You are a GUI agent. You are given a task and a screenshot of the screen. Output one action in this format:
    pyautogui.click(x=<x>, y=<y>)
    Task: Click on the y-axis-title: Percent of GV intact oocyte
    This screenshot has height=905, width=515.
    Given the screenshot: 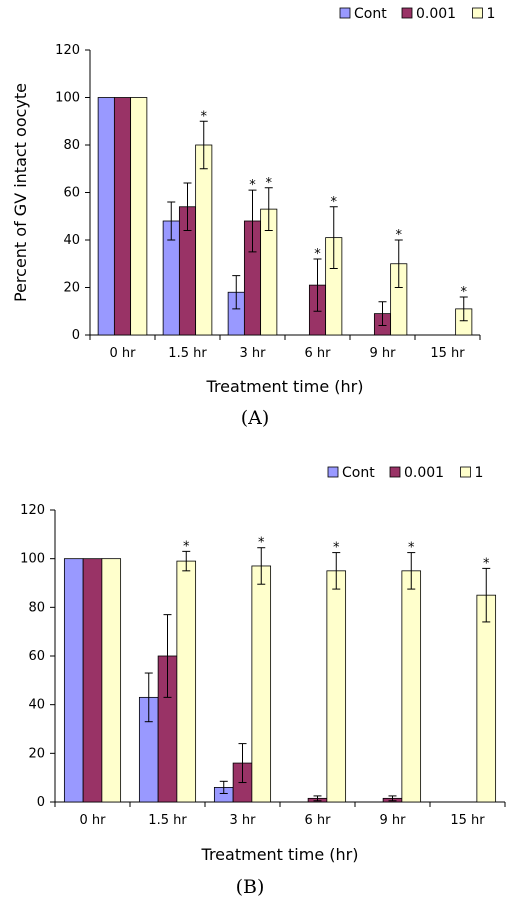 What is the action you would take?
    pyautogui.click(x=20, y=192)
    